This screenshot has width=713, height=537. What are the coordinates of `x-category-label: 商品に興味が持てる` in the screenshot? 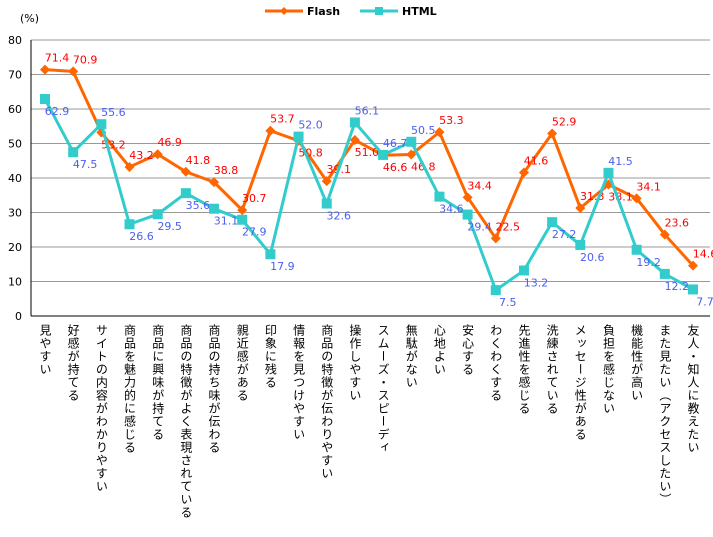 It's located at (157, 382).